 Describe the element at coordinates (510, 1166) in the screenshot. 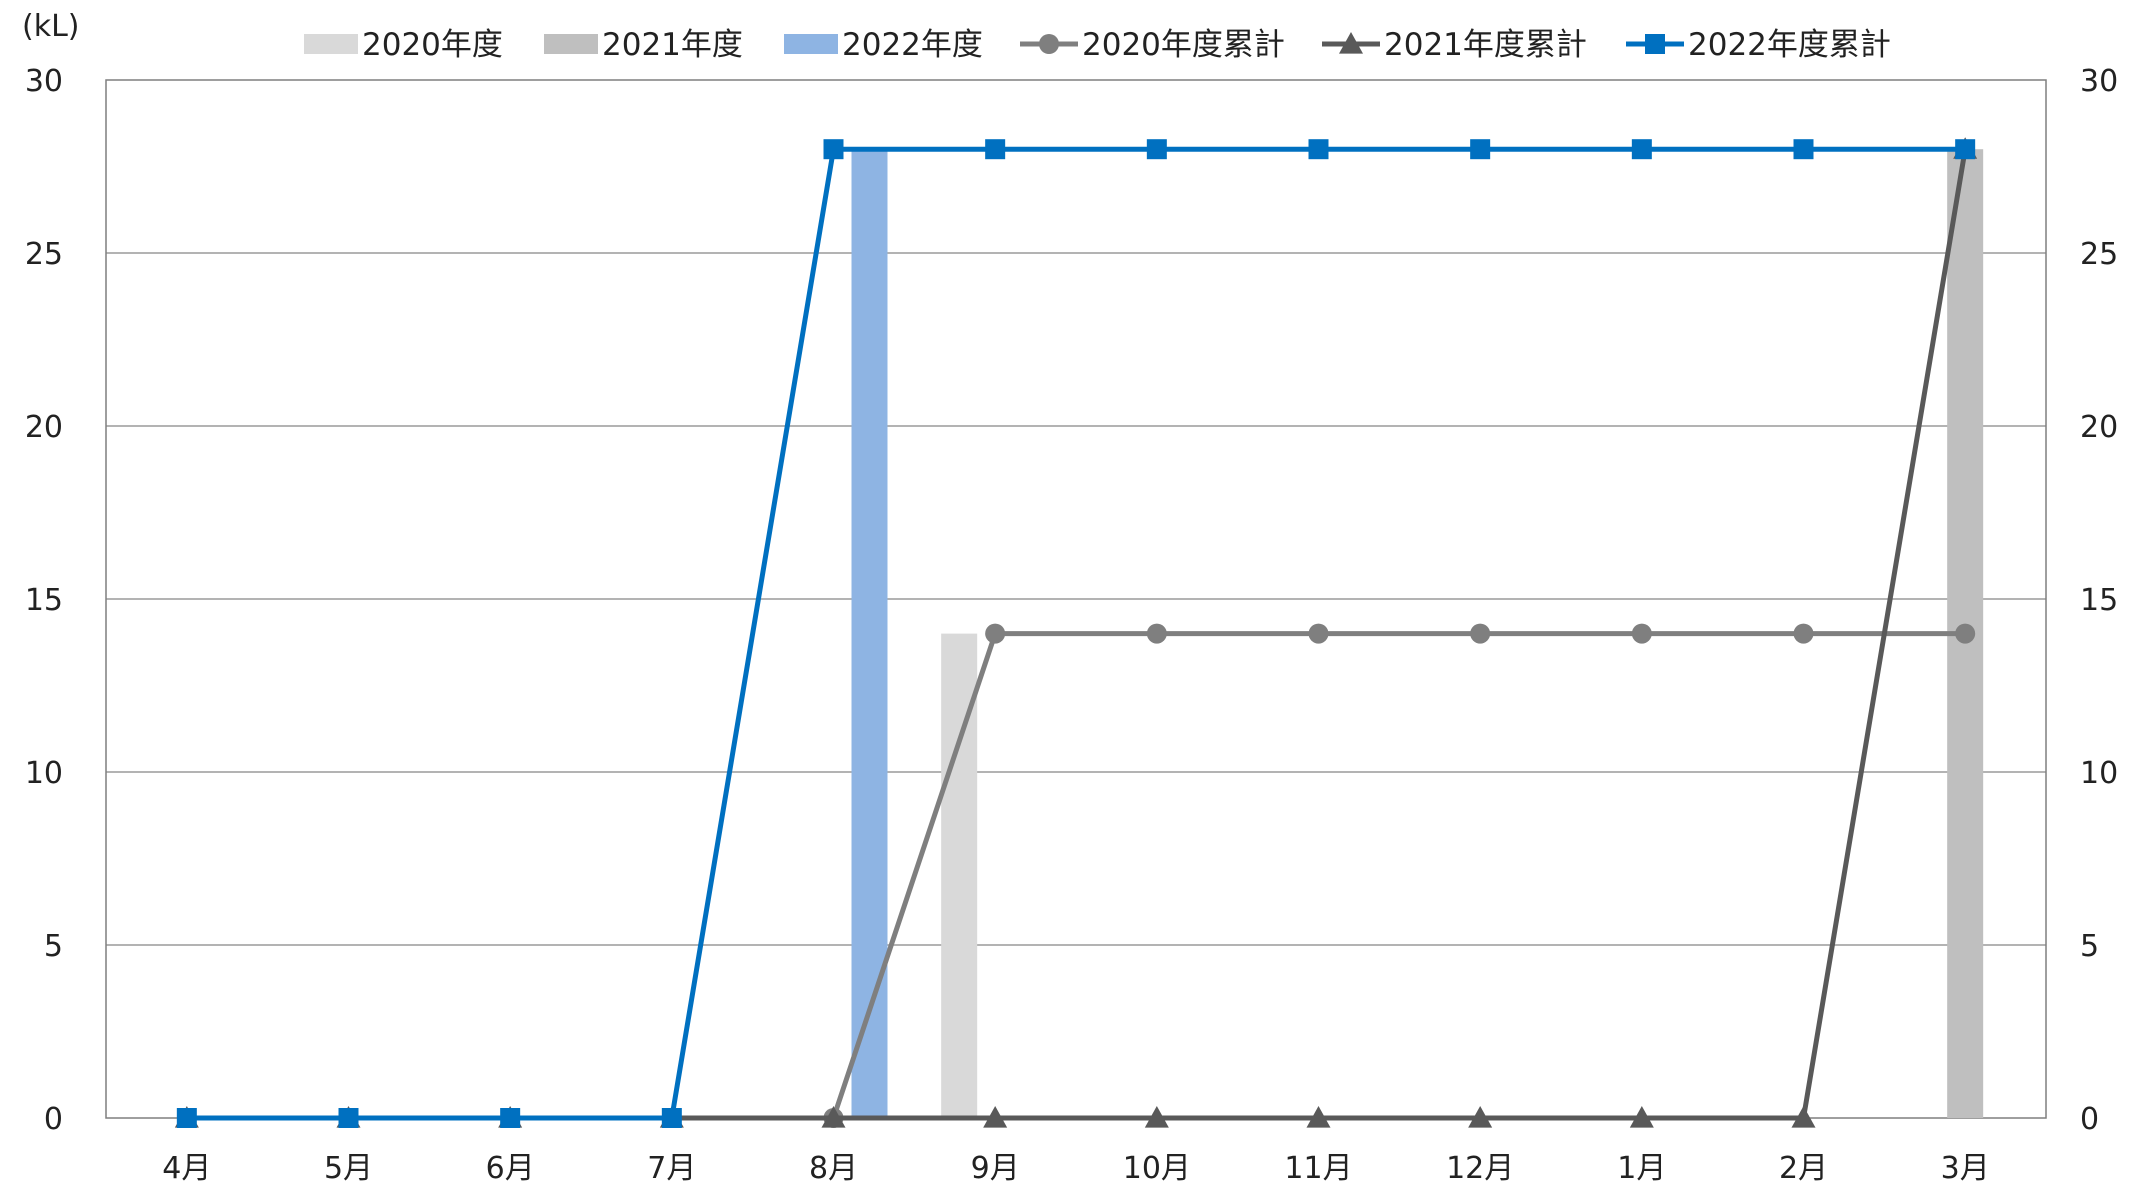

I see `x-tick-label: 6月` at that location.